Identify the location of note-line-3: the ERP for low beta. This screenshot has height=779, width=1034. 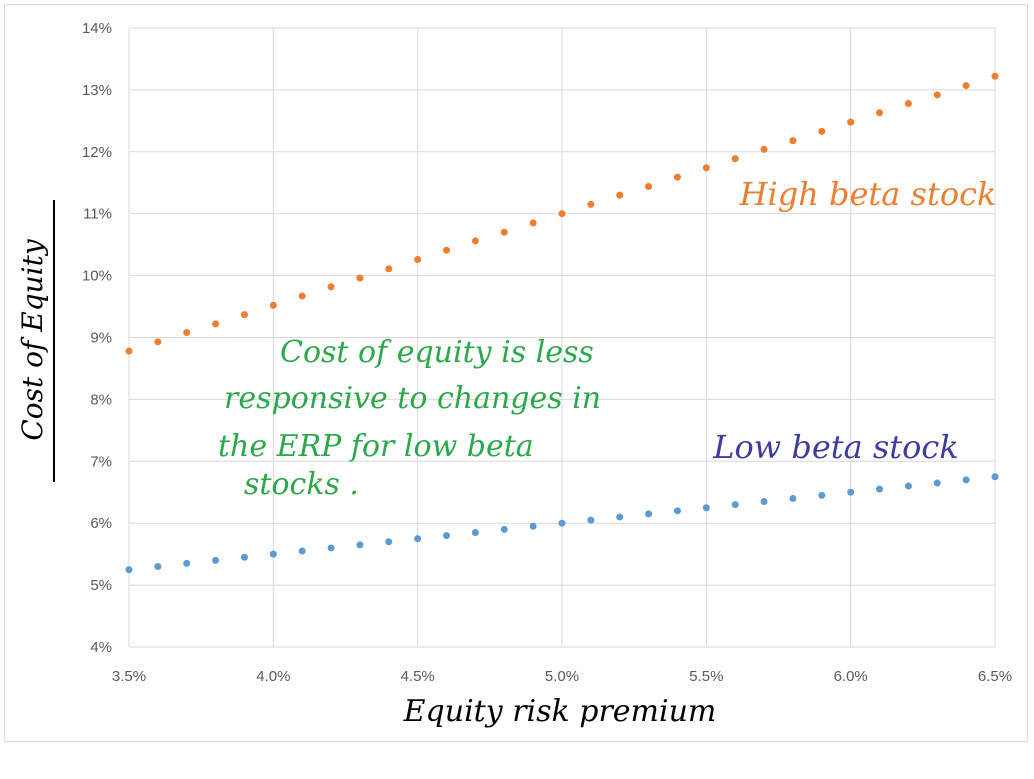
(376, 446).